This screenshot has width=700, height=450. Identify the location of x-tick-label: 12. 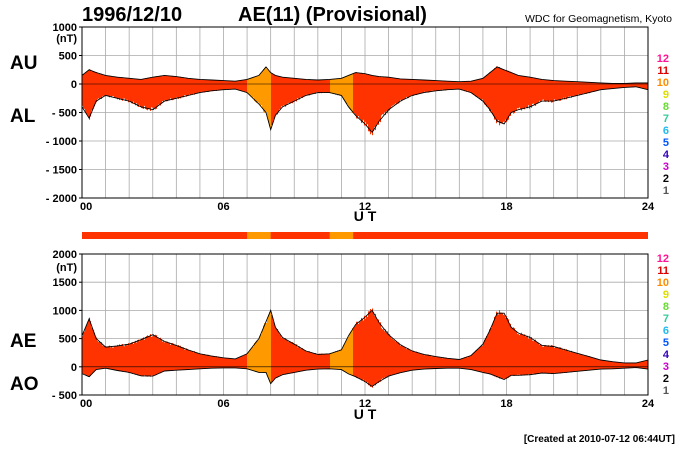
(365, 207).